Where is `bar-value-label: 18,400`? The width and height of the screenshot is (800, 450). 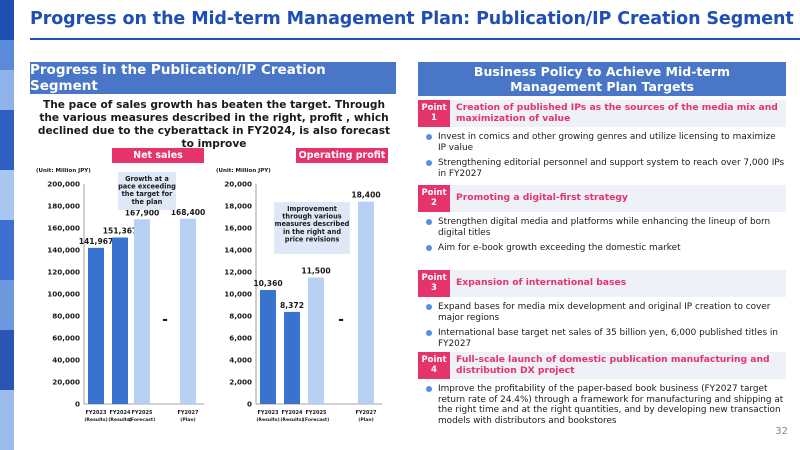
bar-value-label: 18,400 is located at coordinates (365, 195).